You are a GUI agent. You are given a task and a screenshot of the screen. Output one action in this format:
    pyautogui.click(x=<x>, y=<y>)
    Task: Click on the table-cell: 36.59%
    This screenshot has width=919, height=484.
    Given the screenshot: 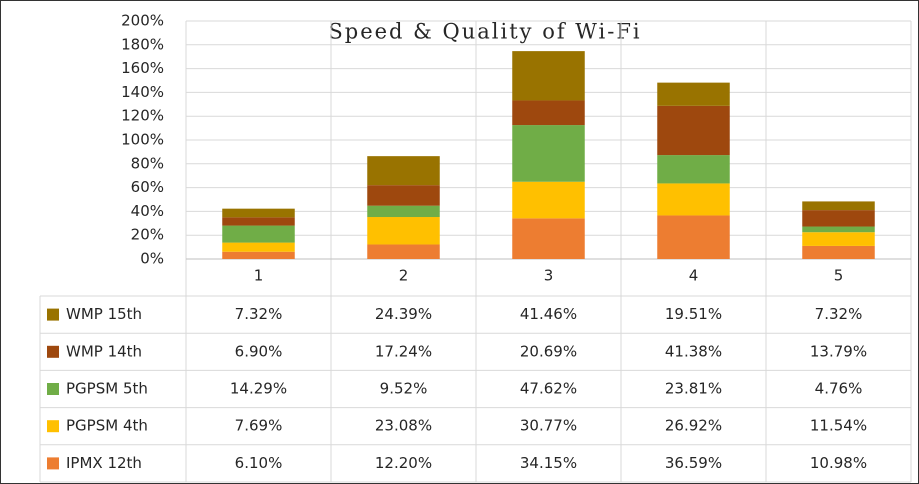 What is the action you would take?
    pyautogui.click(x=693, y=463)
    